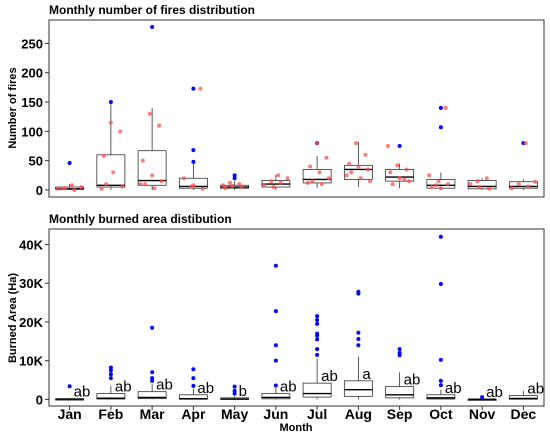  Describe the element at coordinates (32, 73) in the screenshot. I see `top-y-tick-label: 200` at that location.